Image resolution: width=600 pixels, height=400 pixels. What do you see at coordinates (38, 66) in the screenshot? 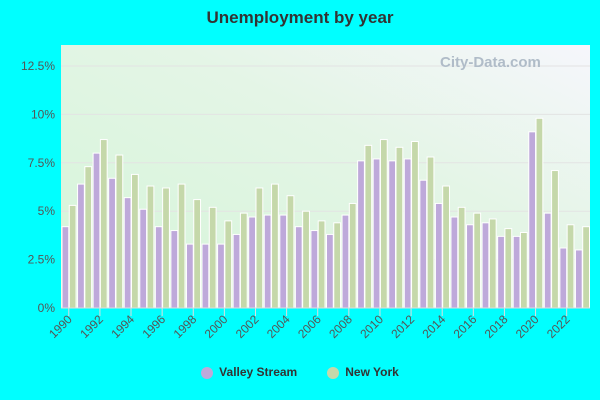
I see `y-tick-label: 12.5%` at bounding box center [38, 66].